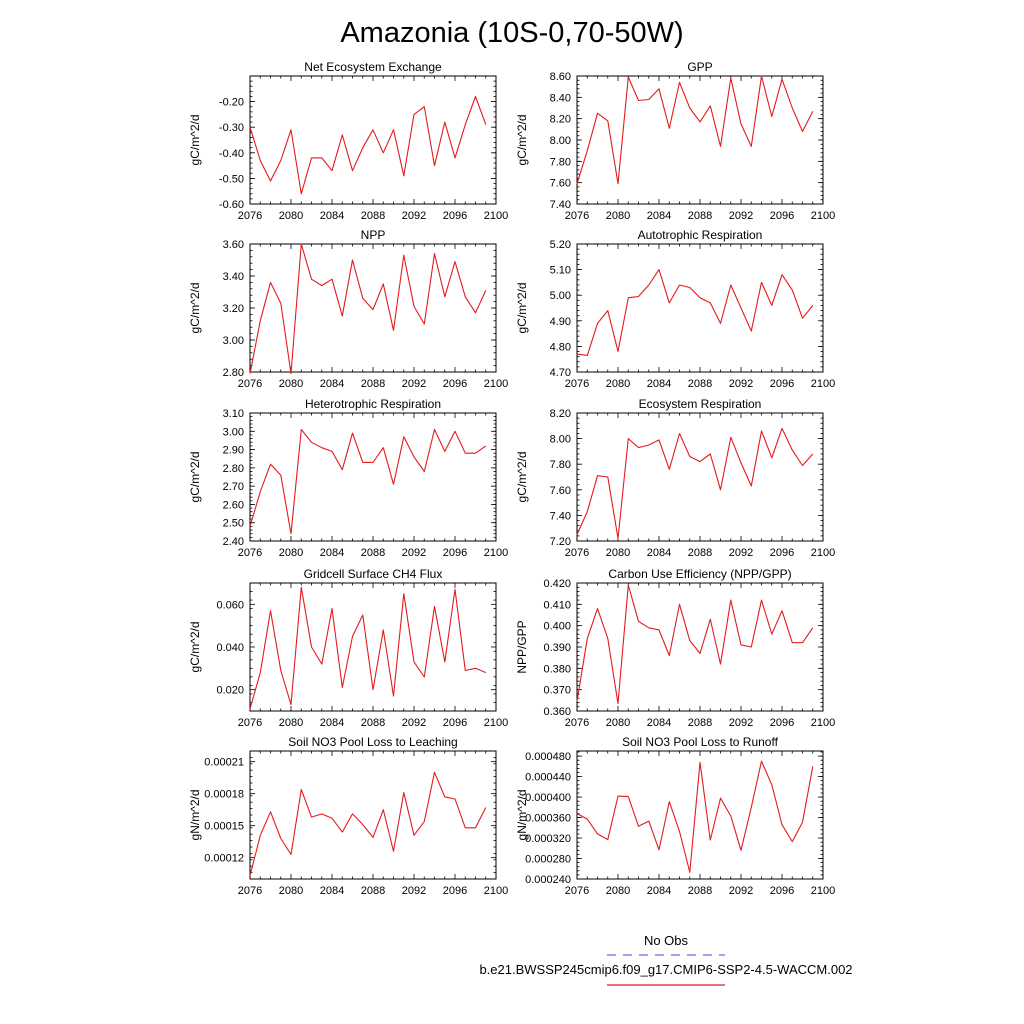 The height and width of the screenshot is (1024, 1024). I want to click on y-tick-label: 8.20, so click(560, 414).